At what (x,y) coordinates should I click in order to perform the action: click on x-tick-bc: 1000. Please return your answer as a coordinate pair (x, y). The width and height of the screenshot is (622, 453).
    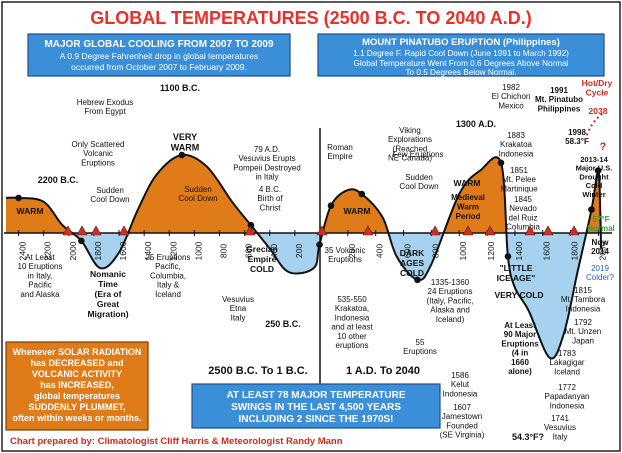
    Looking at the image, I should click on (198, 245).